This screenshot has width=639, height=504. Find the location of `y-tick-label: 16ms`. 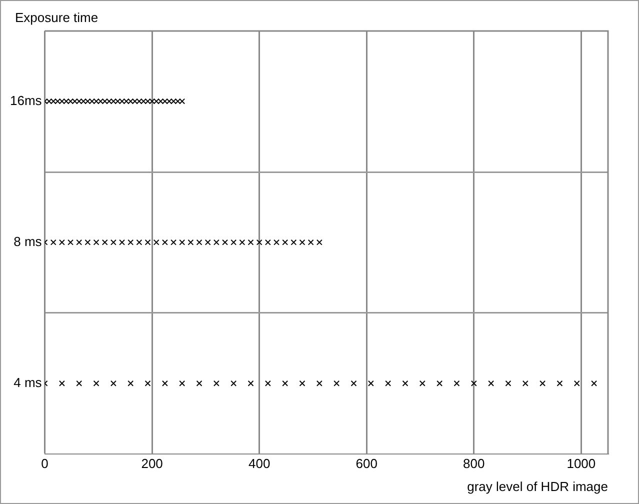

y-tick-label: 16ms is located at coordinates (26, 100).